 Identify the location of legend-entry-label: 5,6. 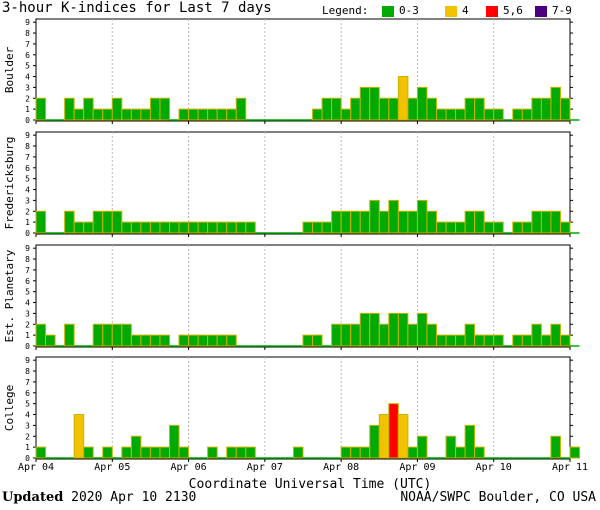
(513, 10).